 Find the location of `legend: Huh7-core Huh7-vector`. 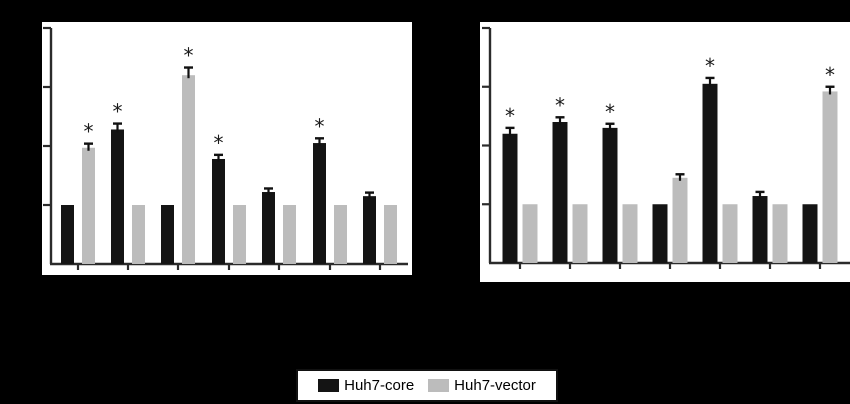

legend: Huh7-core Huh7-vector is located at coordinates (427, 385).